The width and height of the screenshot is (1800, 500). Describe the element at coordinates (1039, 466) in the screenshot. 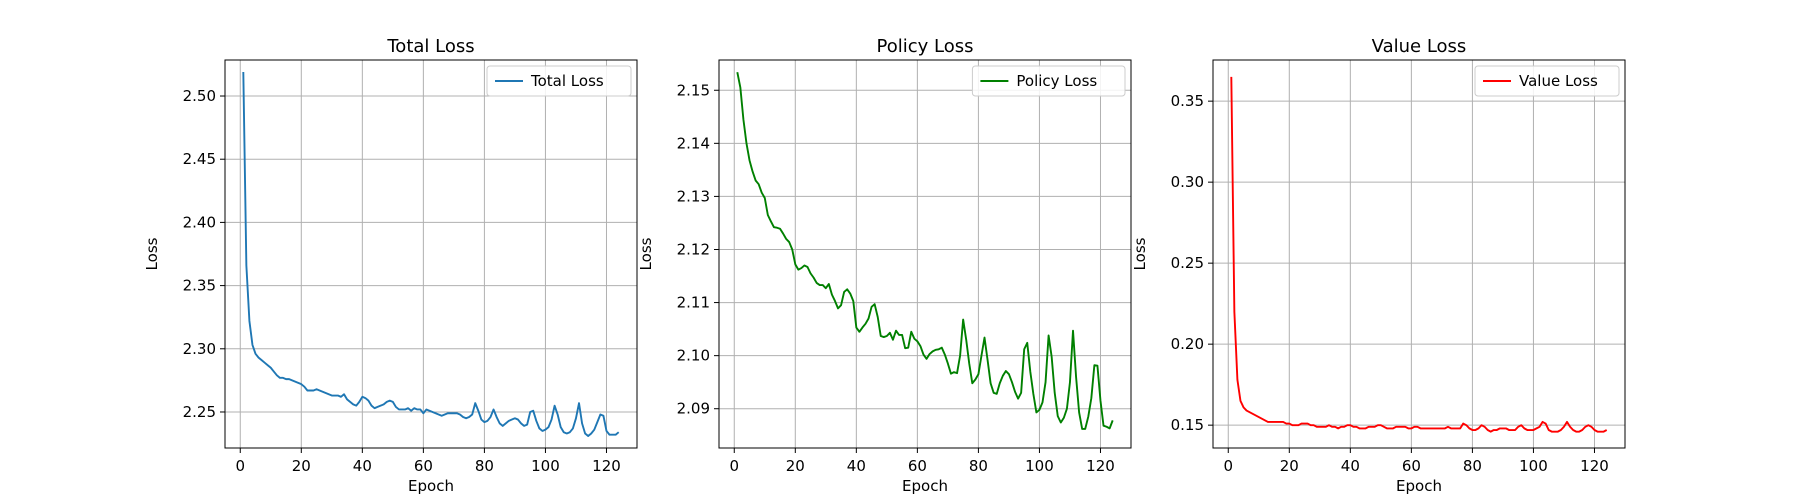

I see `chart2-x-tick-label: 100` at that location.